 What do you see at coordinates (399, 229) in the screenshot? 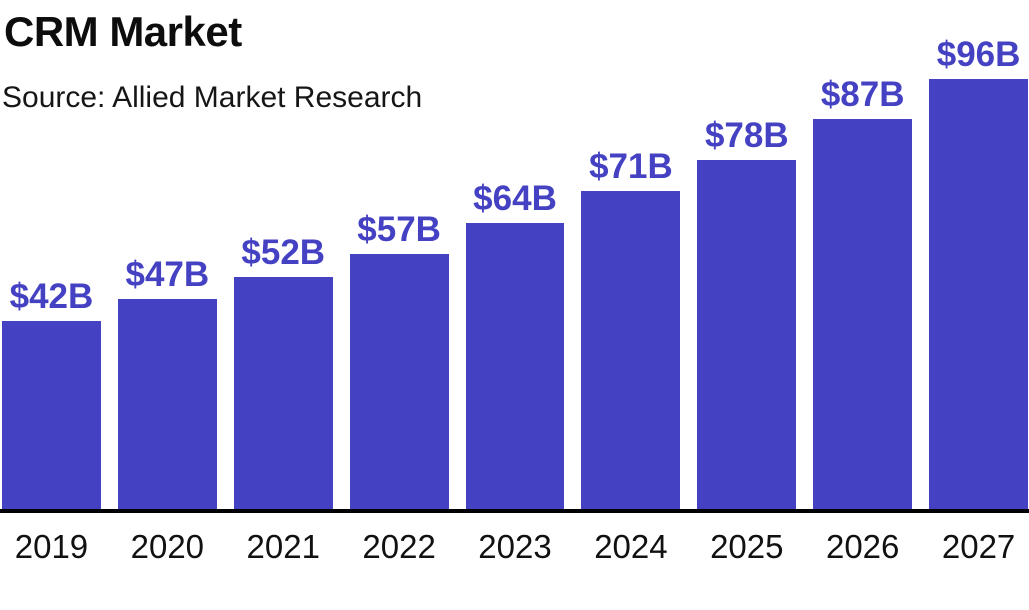
I see `bar-value-label: $57B` at bounding box center [399, 229].